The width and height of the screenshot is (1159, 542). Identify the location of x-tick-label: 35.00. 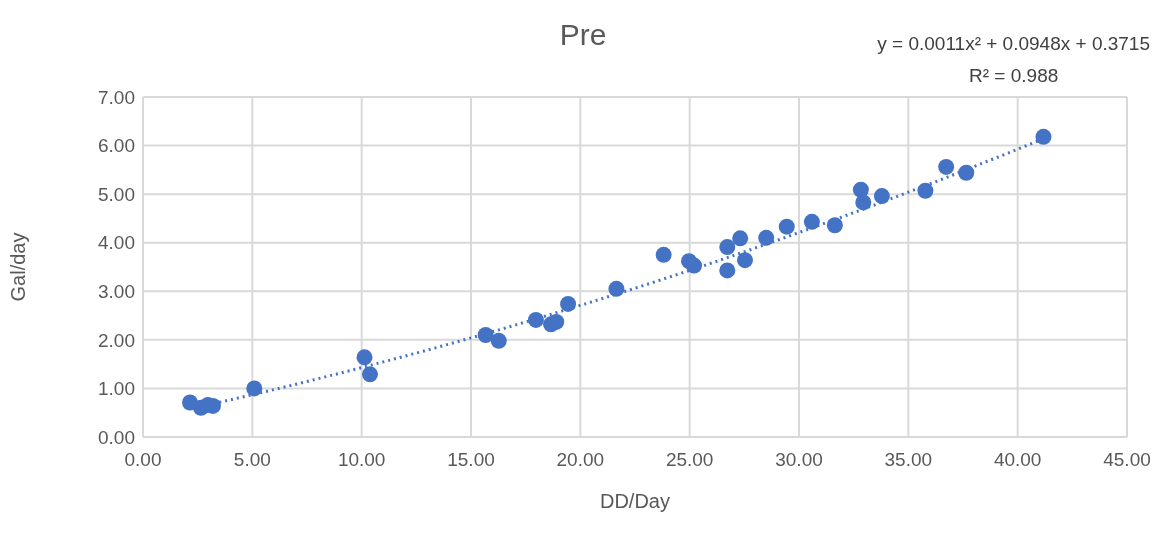
(908, 460).